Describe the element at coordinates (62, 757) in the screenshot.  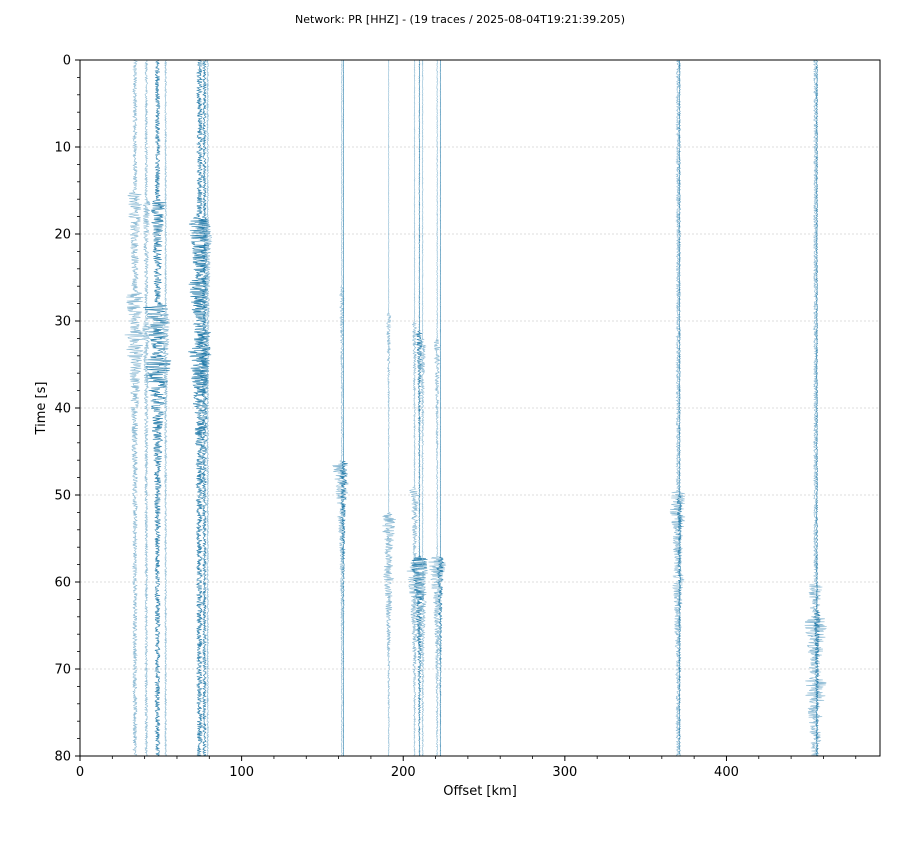
I see `y-tick-label: 80` at that location.